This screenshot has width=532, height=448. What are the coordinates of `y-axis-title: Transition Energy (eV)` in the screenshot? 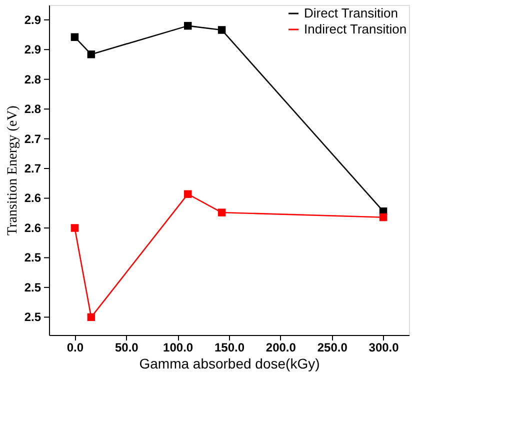 It's located at (13, 170).